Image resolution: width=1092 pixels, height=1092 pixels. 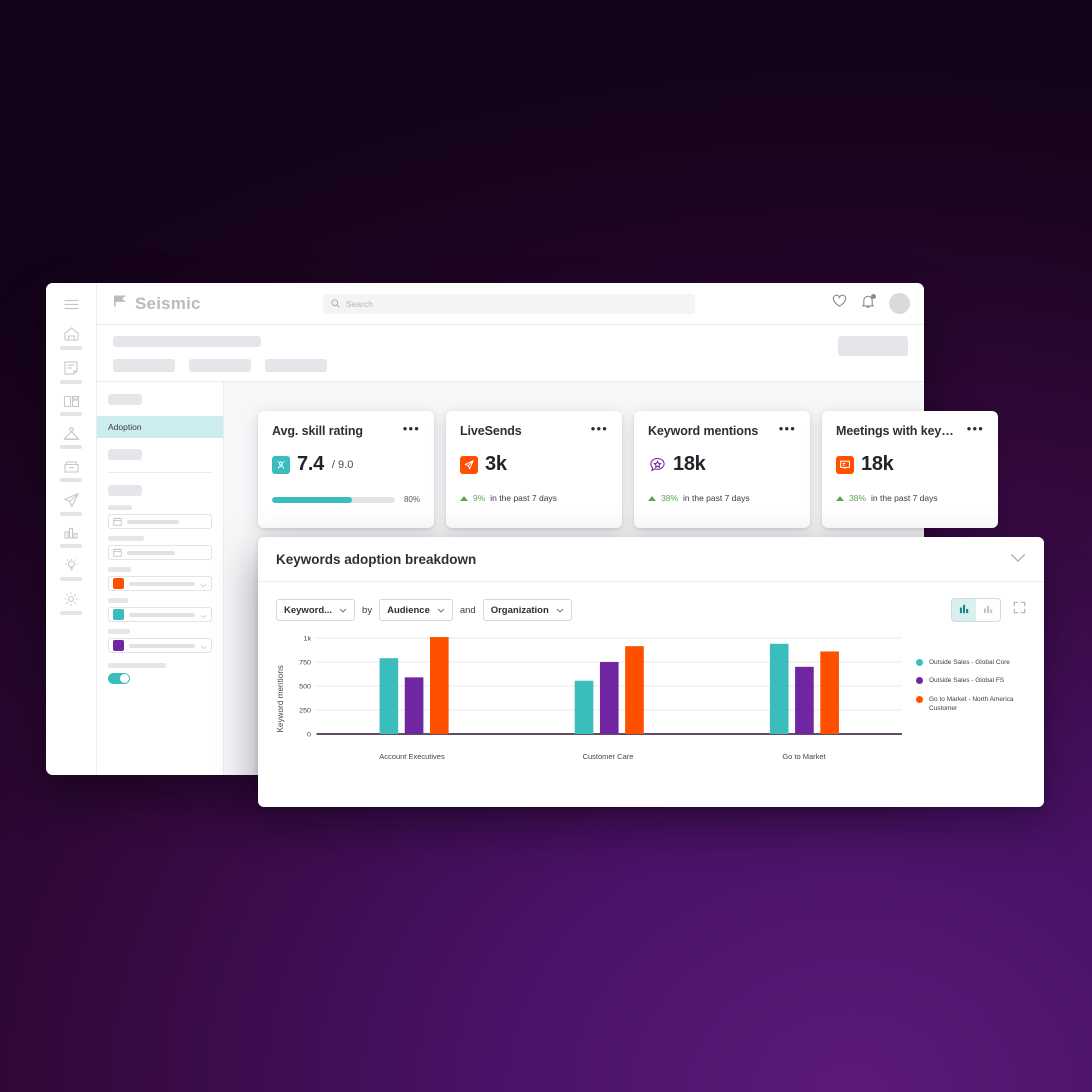 What do you see at coordinates (510, 365) in the screenshot?
I see `skeleton-tabs` at bounding box center [510, 365].